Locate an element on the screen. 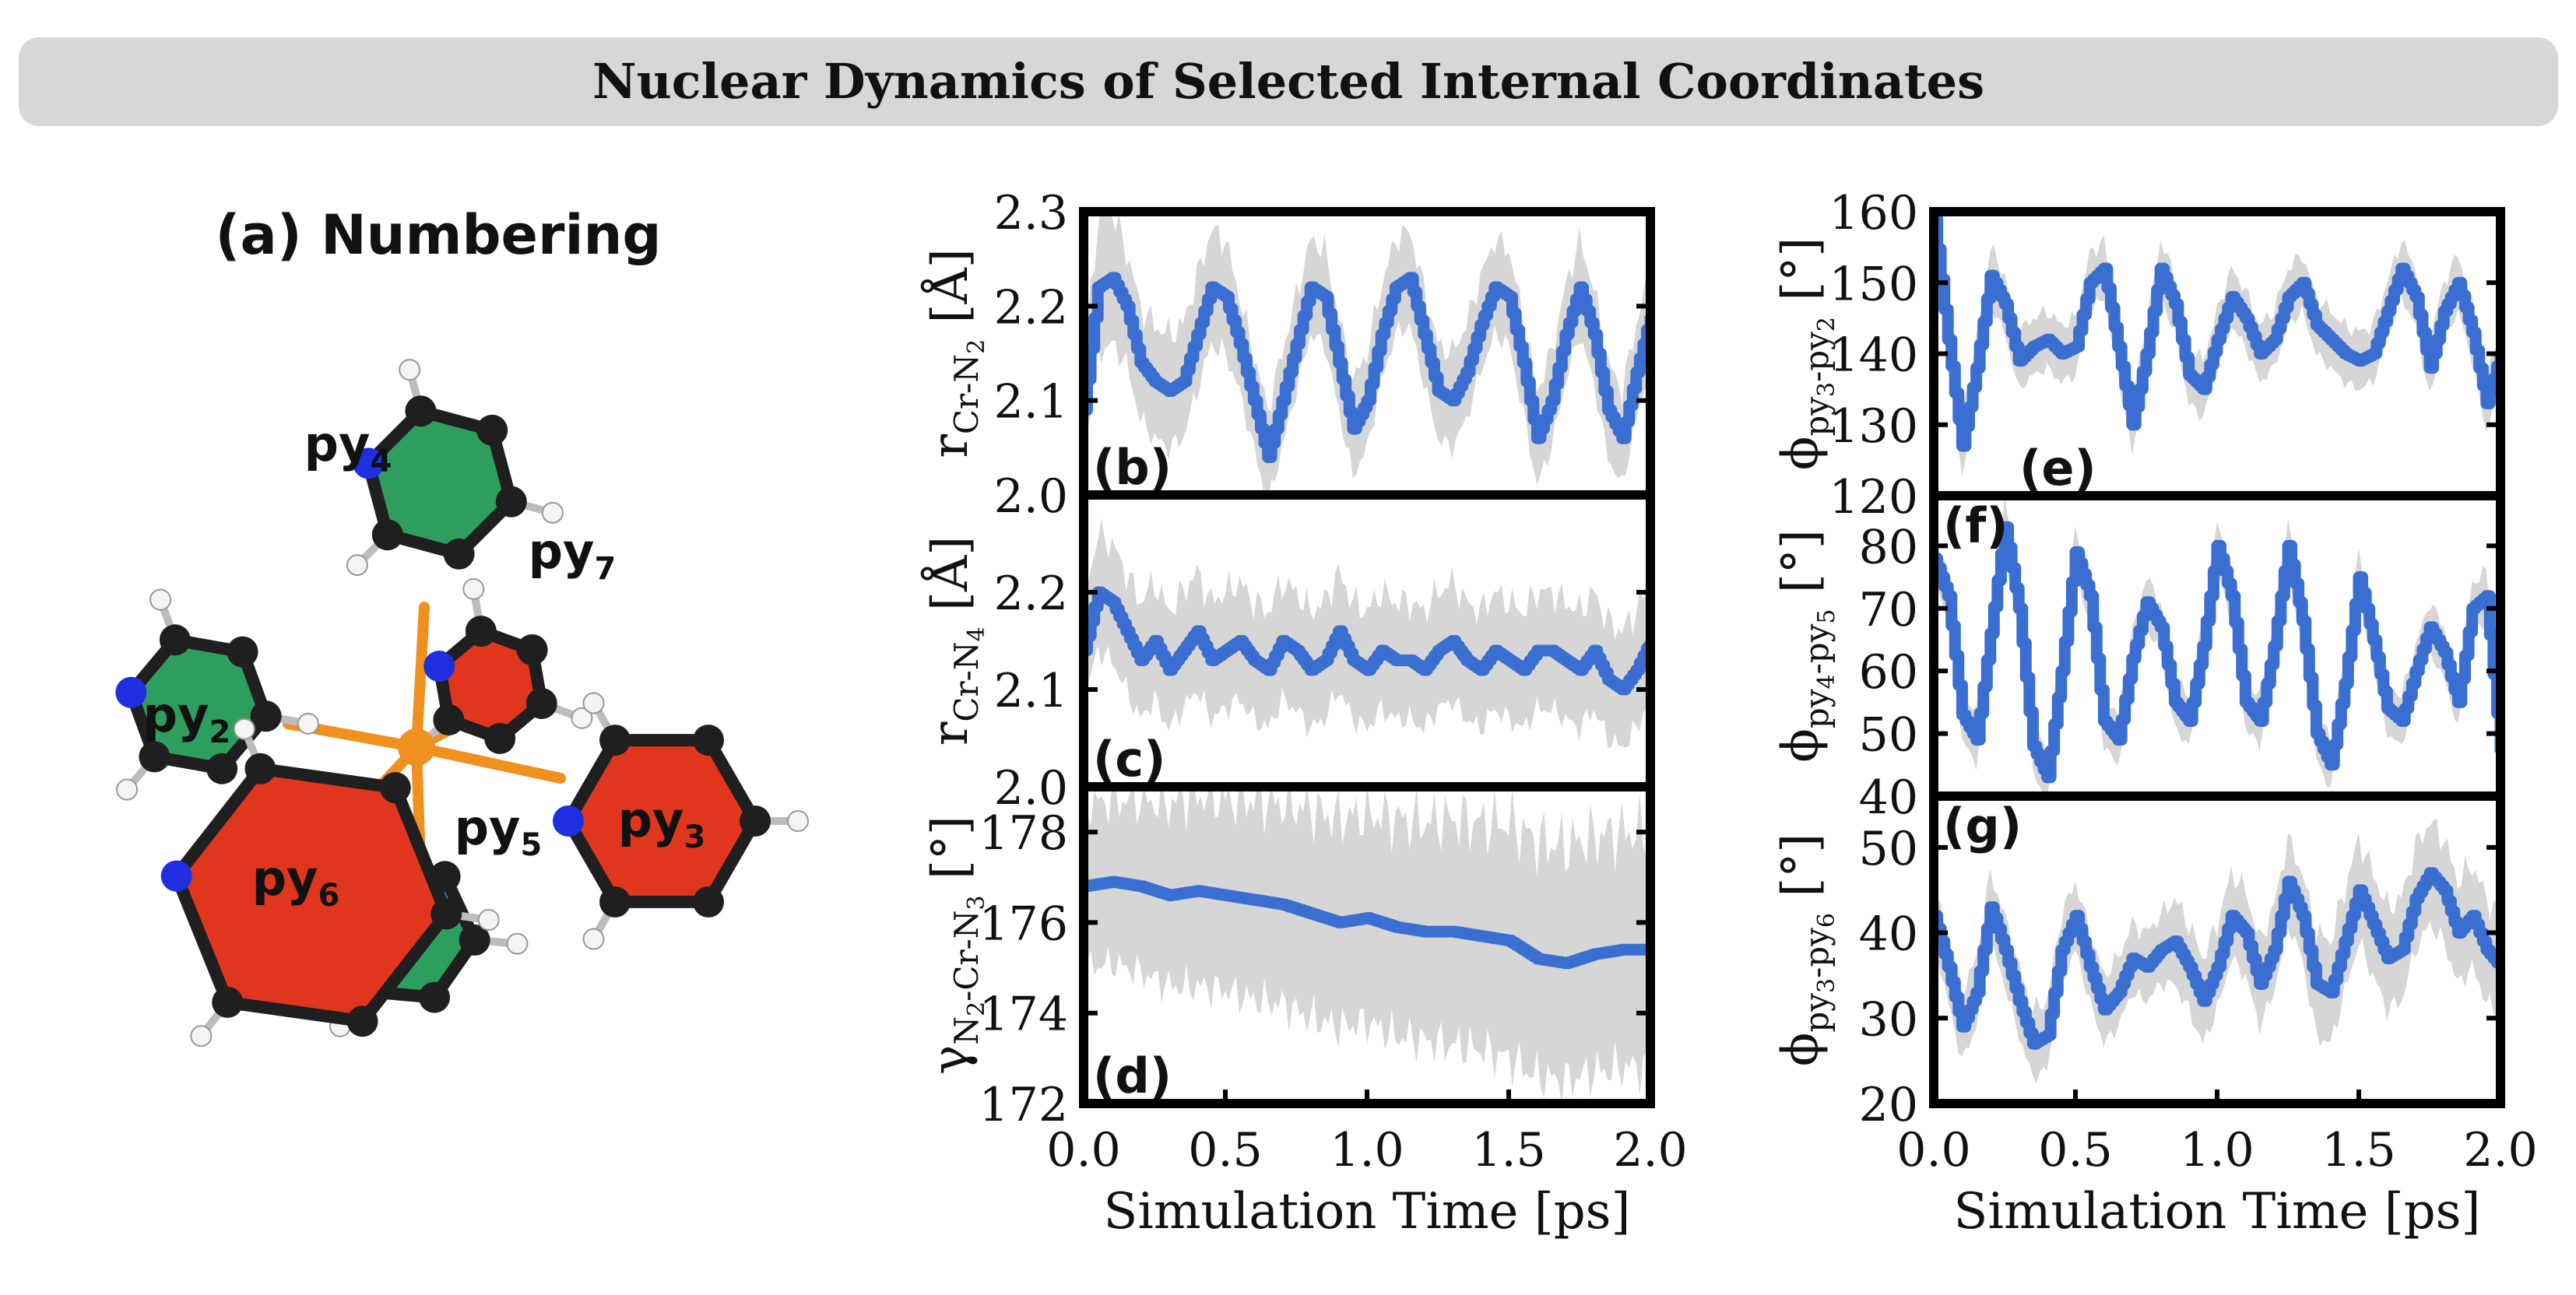  plot-area-c is located at coordinates (1367, 633).